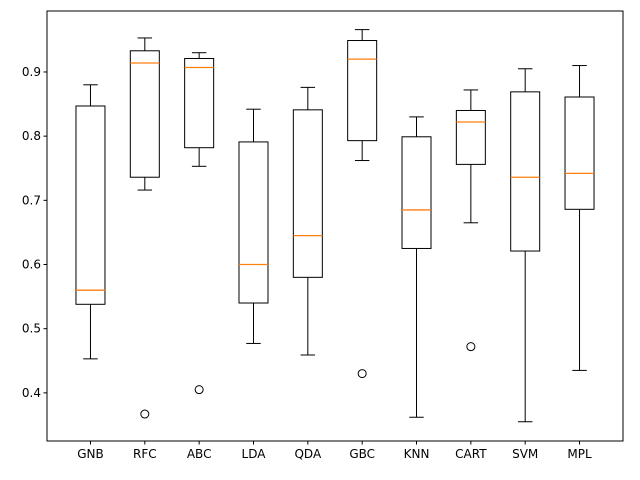 The width and height of the screenshot is (640, 480). What do you see at coordinates (199, 223) in the screenshot?
I see `box-group-abc` at bounding box center [199, 223].